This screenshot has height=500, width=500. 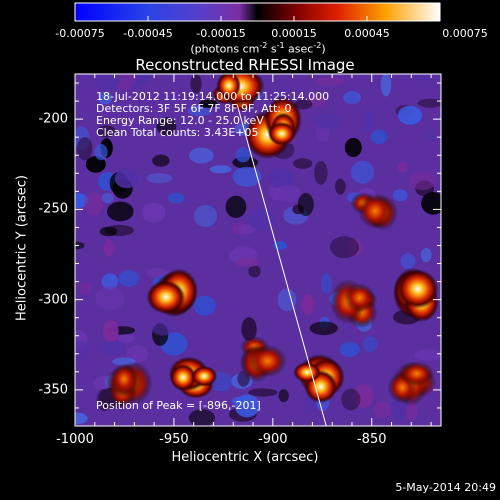 What do you see at coordinates (371, 439) in the screenshot?
I see `x-tick-label: -850` at bounding box center [371, 439].